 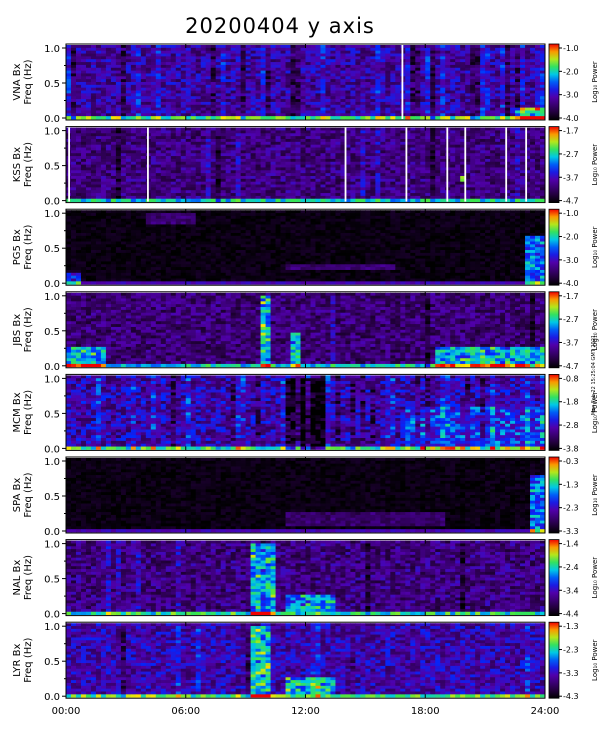 What do you see at coordinates (52, 132) in the screenshot?
I see `ytick-label-kss-2: 1.0` at bounding box center [52, 132].